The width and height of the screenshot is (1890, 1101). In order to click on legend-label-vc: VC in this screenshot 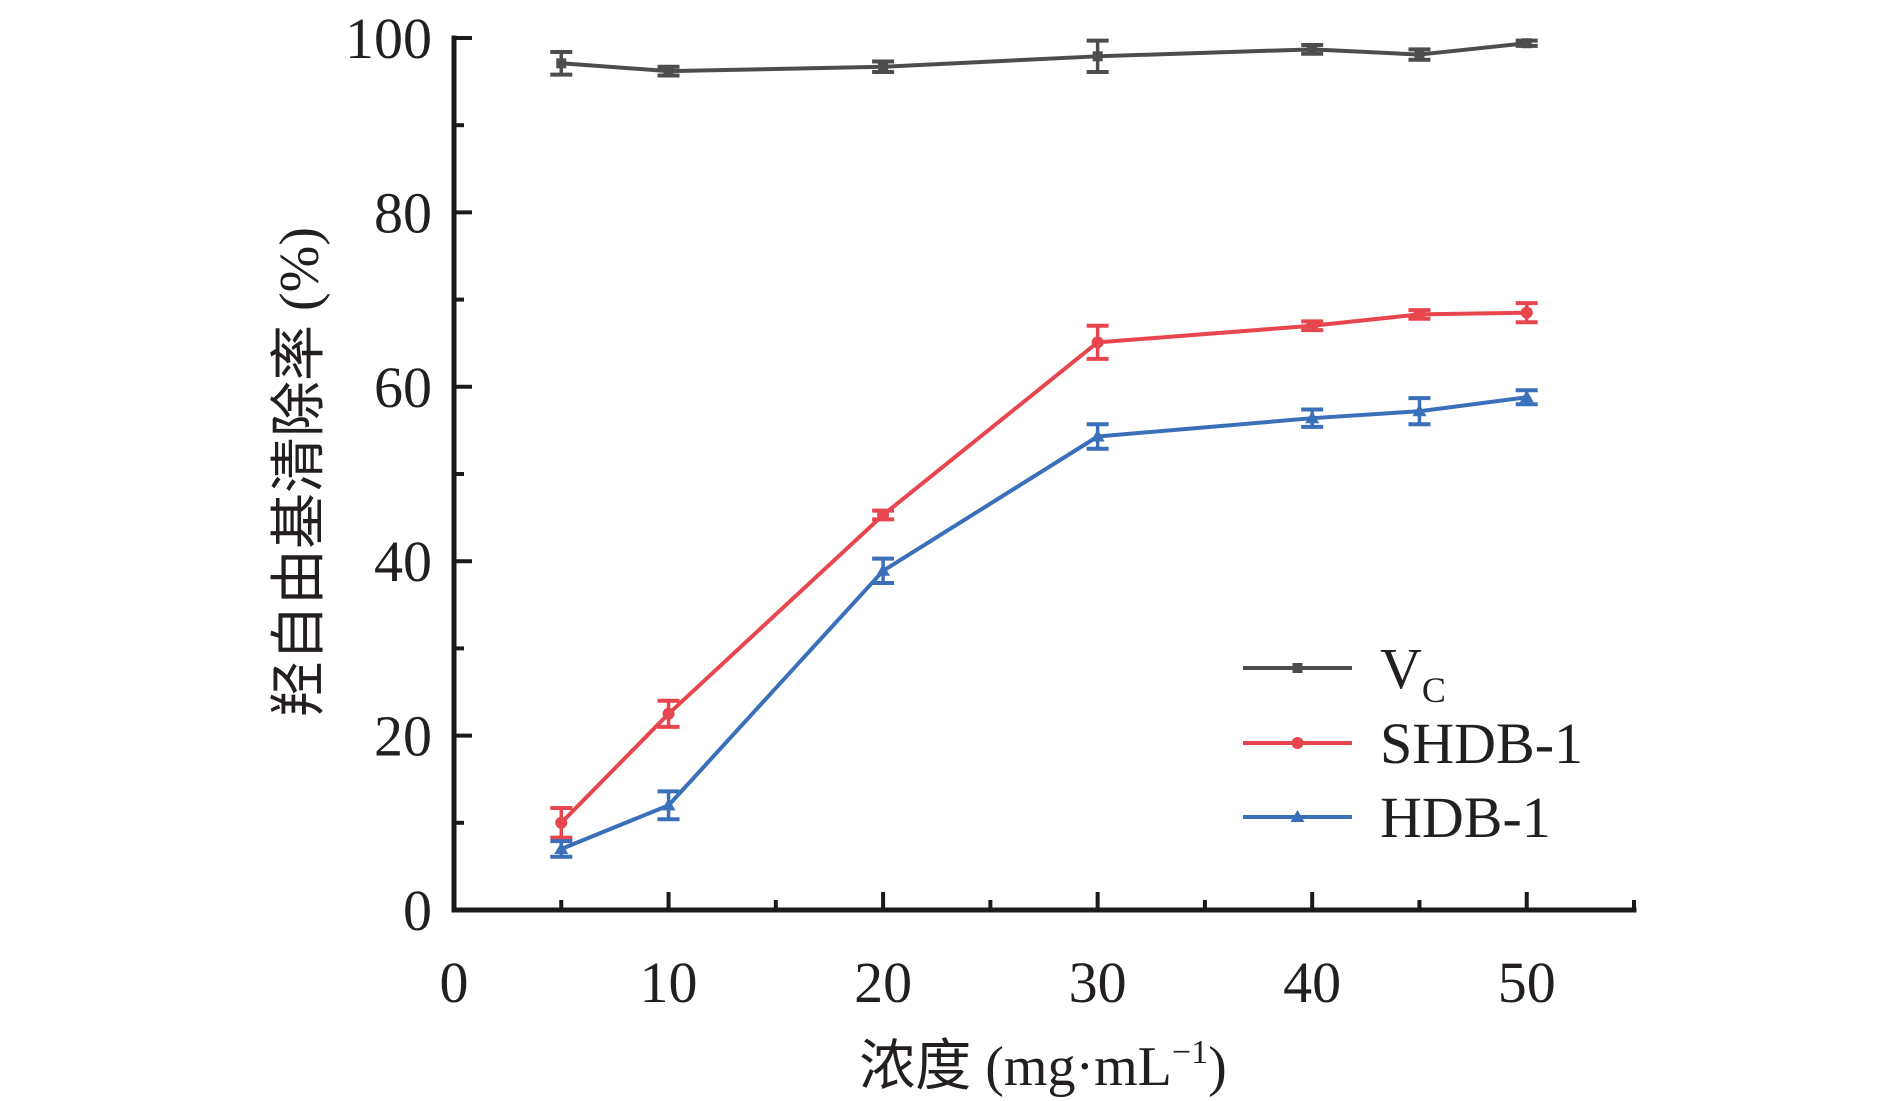, I will do `click(1413, 673)`.